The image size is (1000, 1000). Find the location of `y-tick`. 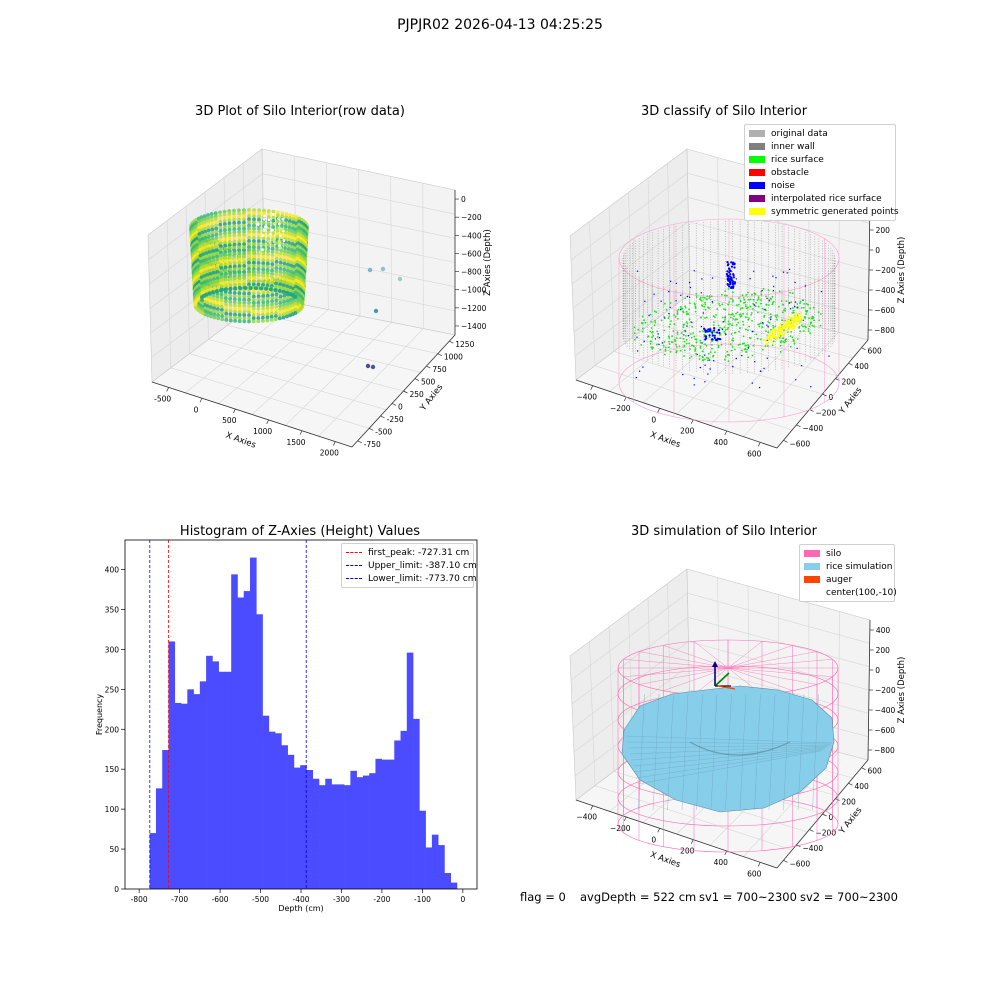

y-tick is located at coordinates (850, 784).